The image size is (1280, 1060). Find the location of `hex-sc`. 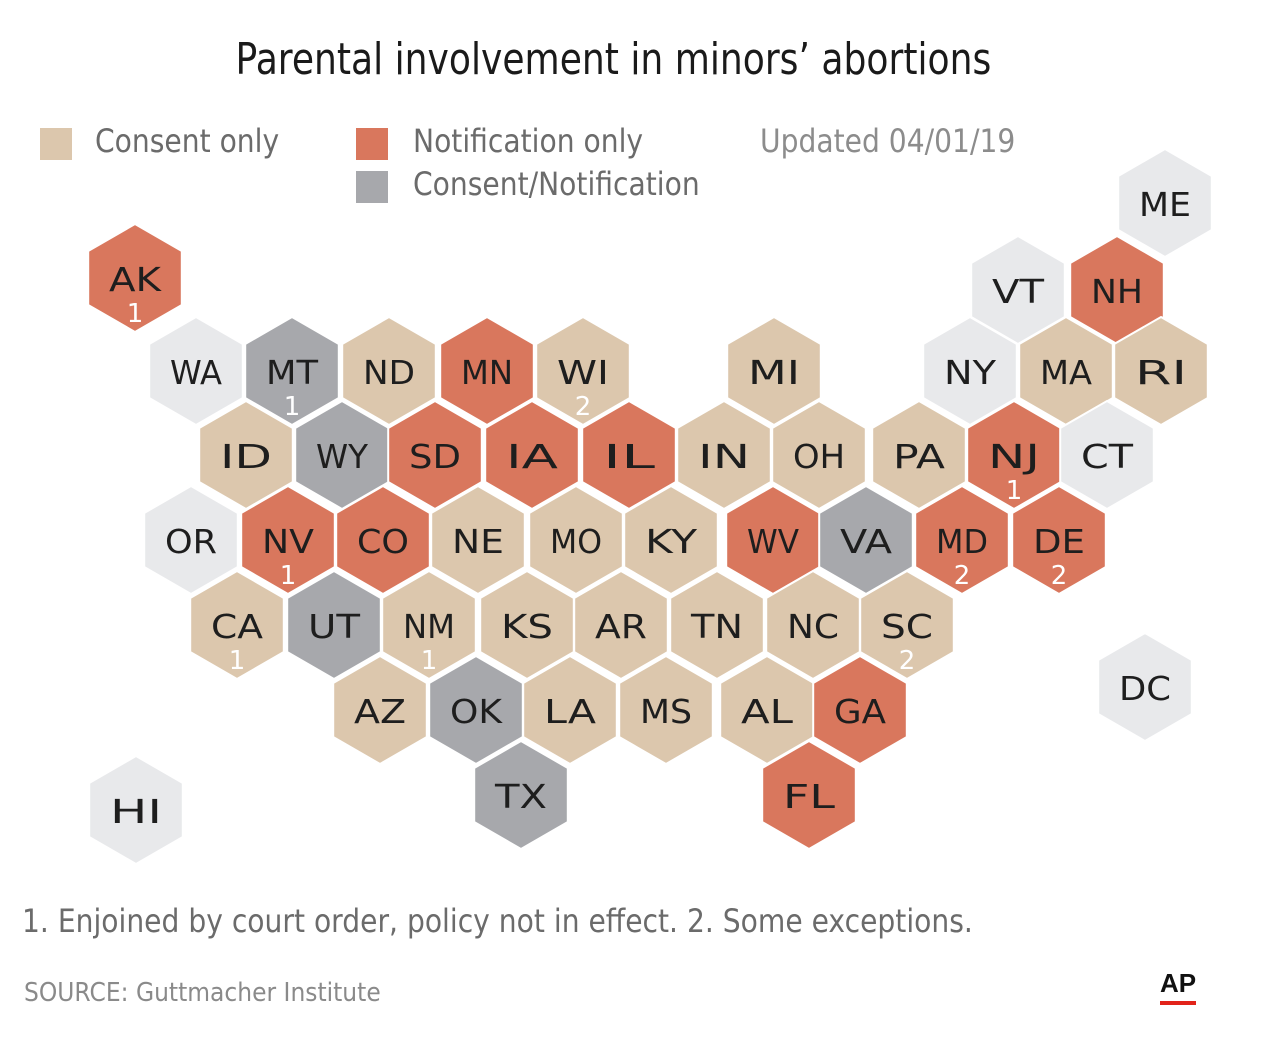

hex-sc is located at coordinates (907, 625).